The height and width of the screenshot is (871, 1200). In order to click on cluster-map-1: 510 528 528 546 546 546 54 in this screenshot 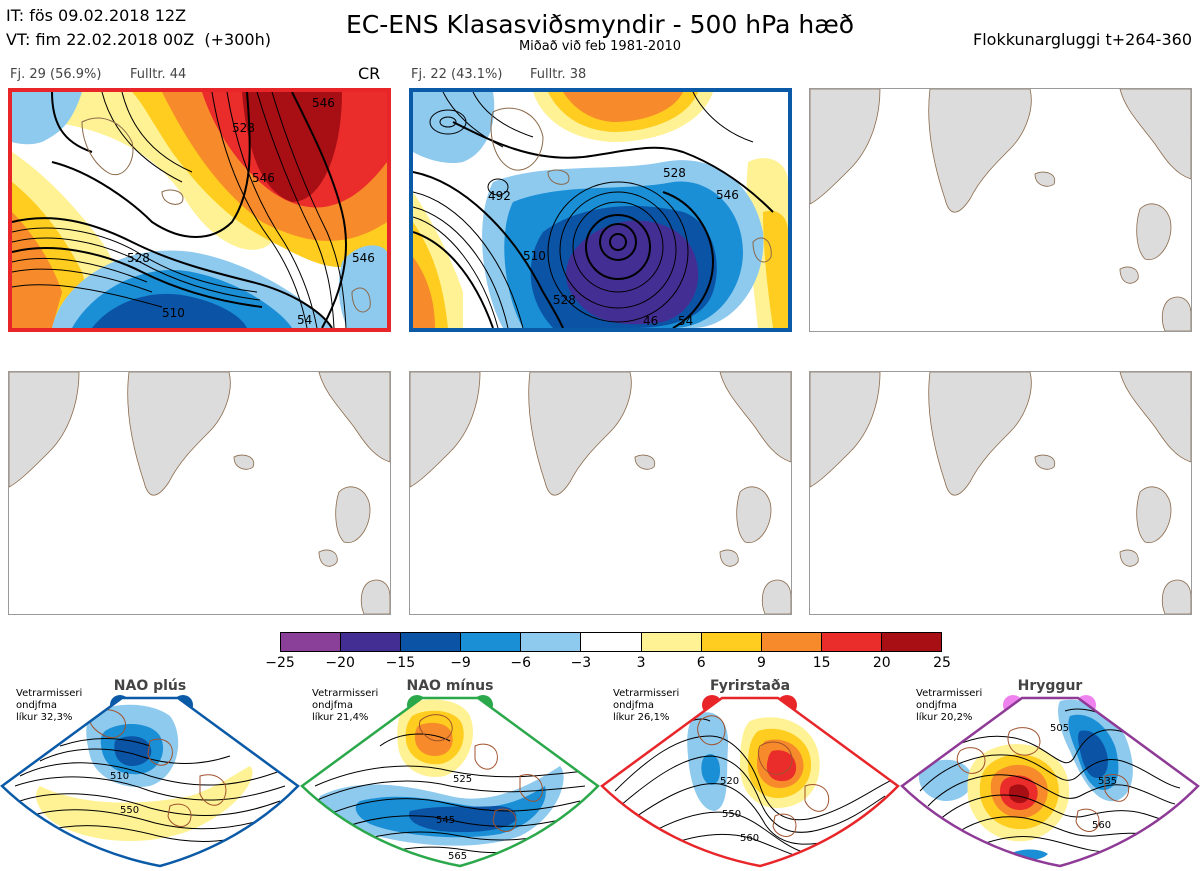, I will do `click(199, 210)`.